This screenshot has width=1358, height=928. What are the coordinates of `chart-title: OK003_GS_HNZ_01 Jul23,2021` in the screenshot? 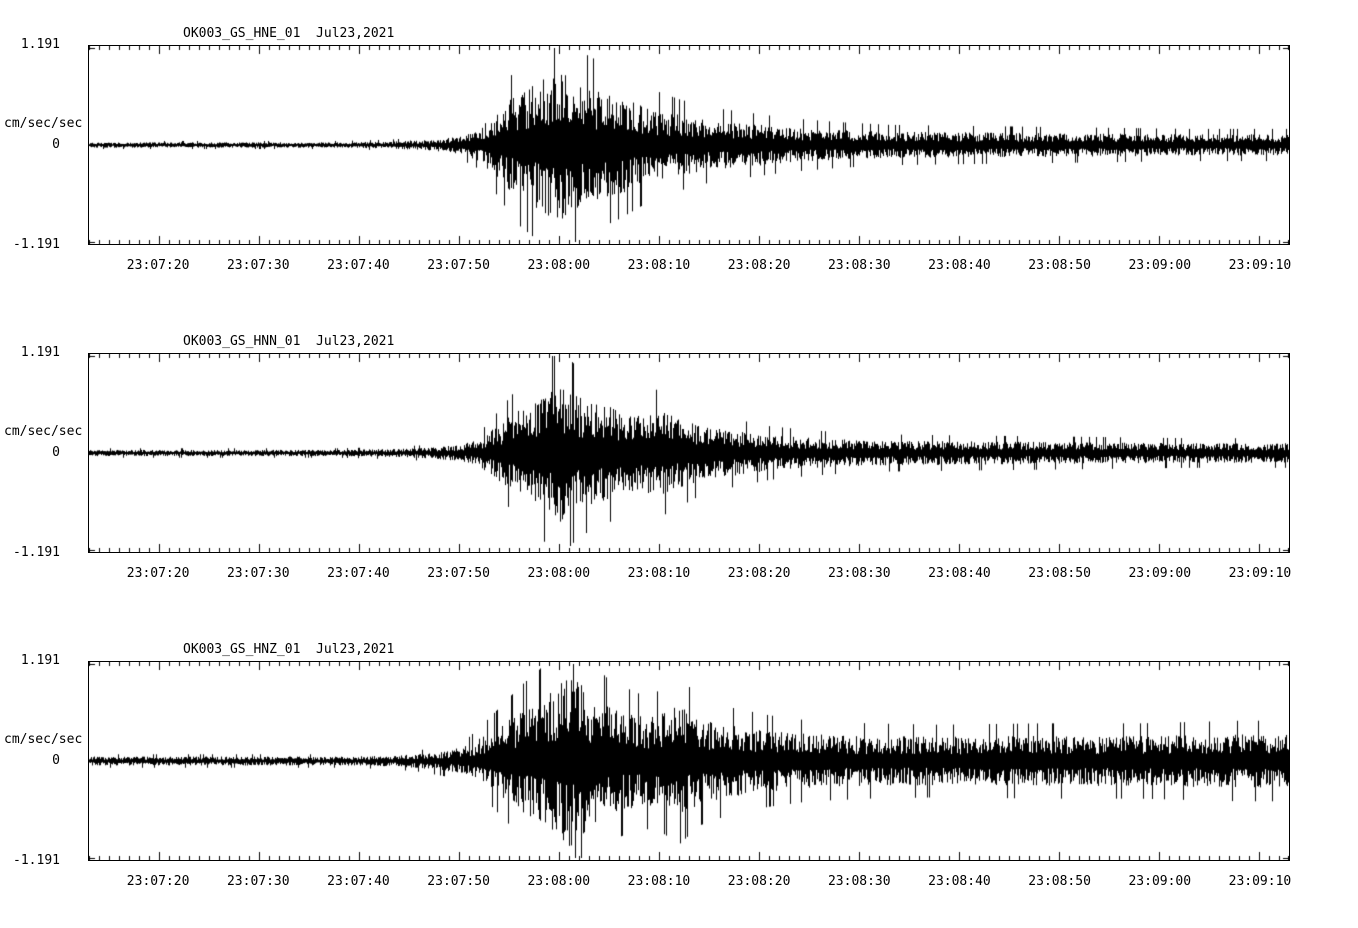 It's located at (289, 649).